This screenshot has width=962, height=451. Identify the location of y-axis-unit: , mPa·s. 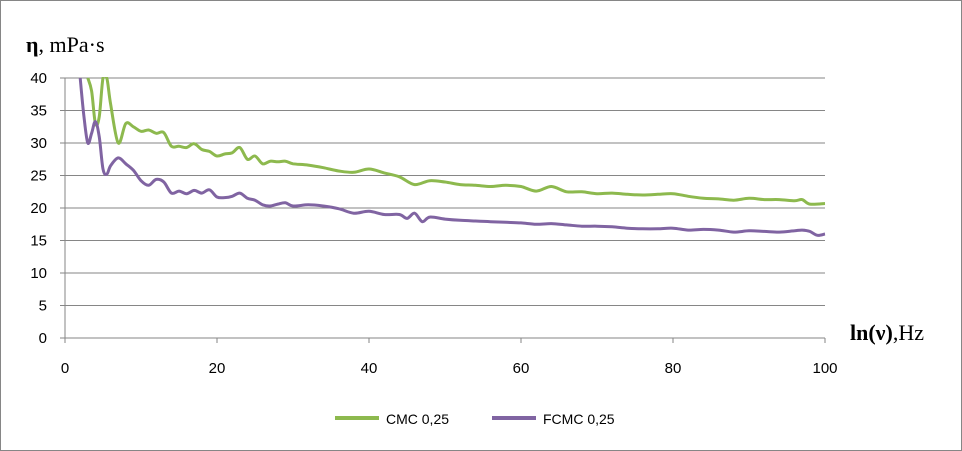
(72, 44).